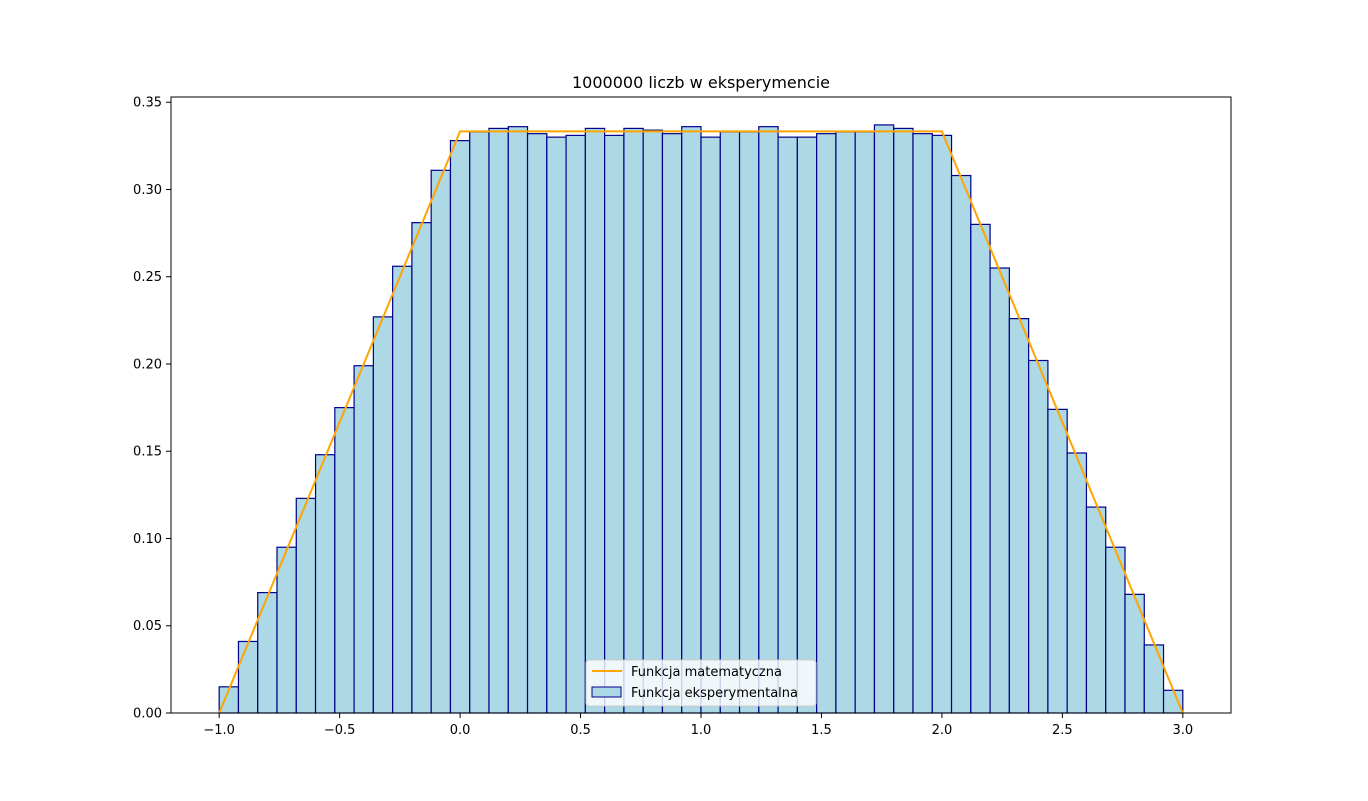 The image size is (1368, 801). What do you see at coordinates (460, 730) in the screenshot?
I see `x-tick-label: 0.0` at bounding box center [460, 730].